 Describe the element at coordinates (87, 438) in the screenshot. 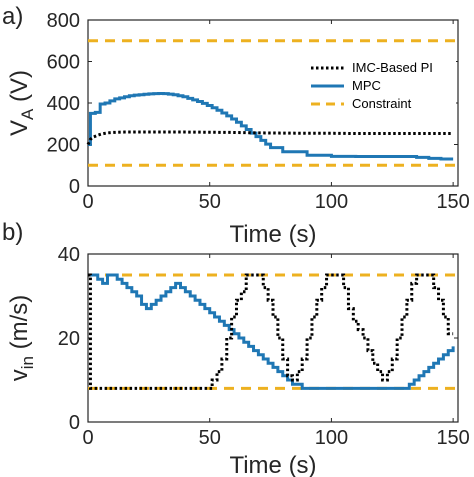

I see `chart-b-xtick-label: 0` at that location.